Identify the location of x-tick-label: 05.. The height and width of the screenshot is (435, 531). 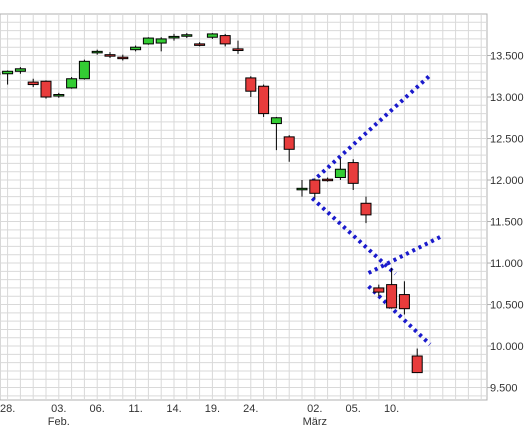
(353, 409).